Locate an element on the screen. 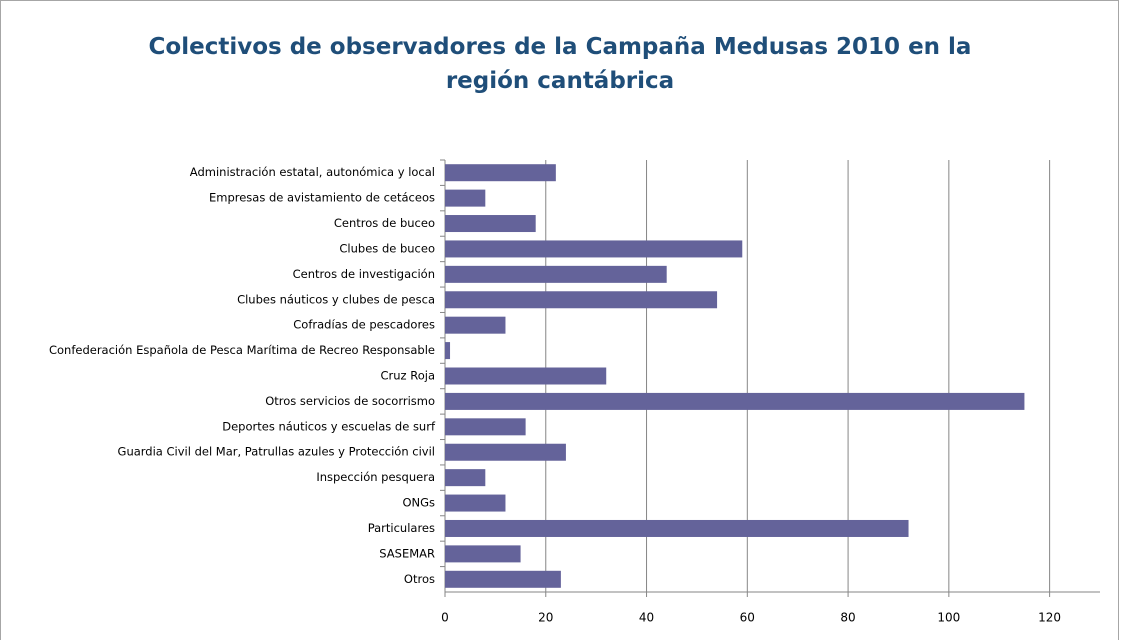  y-tick-label: Inspección pesquera is located at coordinates (375, 477).